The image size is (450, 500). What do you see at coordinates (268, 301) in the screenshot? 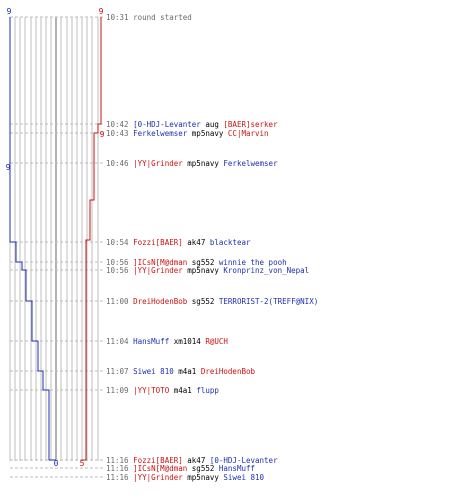
I see `event-victim: TERRORIST-2(TREFF@NIX)` at bounding box center [268, 301].